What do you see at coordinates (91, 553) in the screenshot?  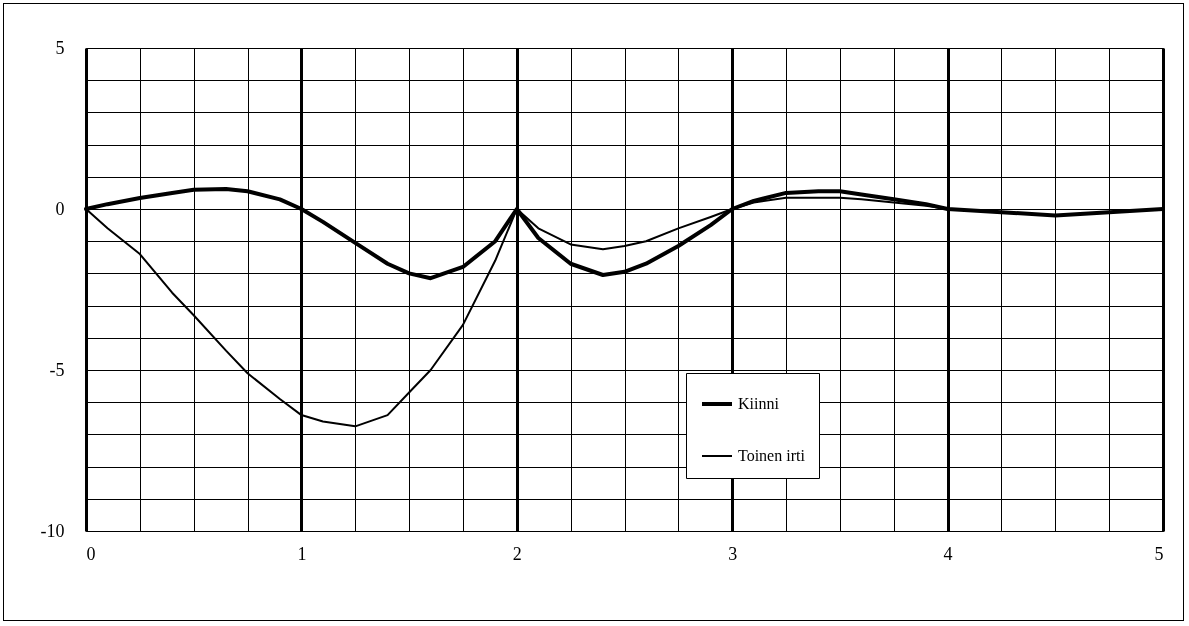 I see `x-tick-label: 0` at bounding box center [91, 553].